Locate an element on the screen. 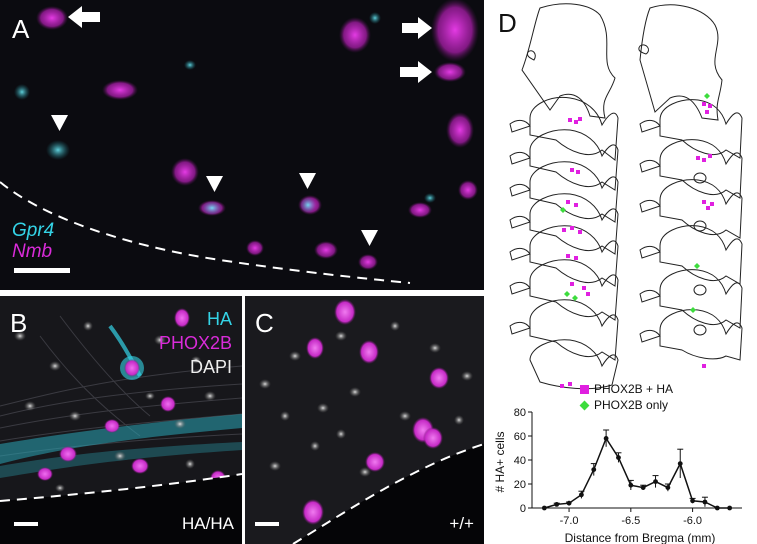  x-axis-label: Distance from Bregma (mm) is located at coordinates (640, 537).